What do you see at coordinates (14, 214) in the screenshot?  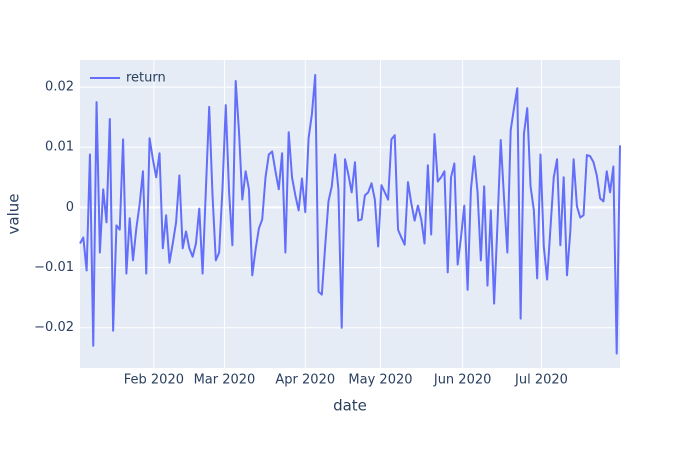 I see `y-axis-title: value` at bounding box center [14, 214].